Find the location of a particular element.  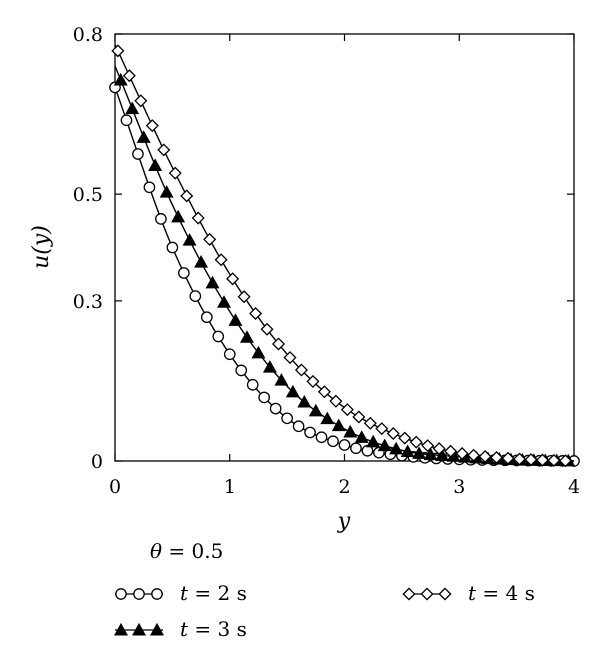

y-tick-label: 0.5 is located at coordinates (88, 195).